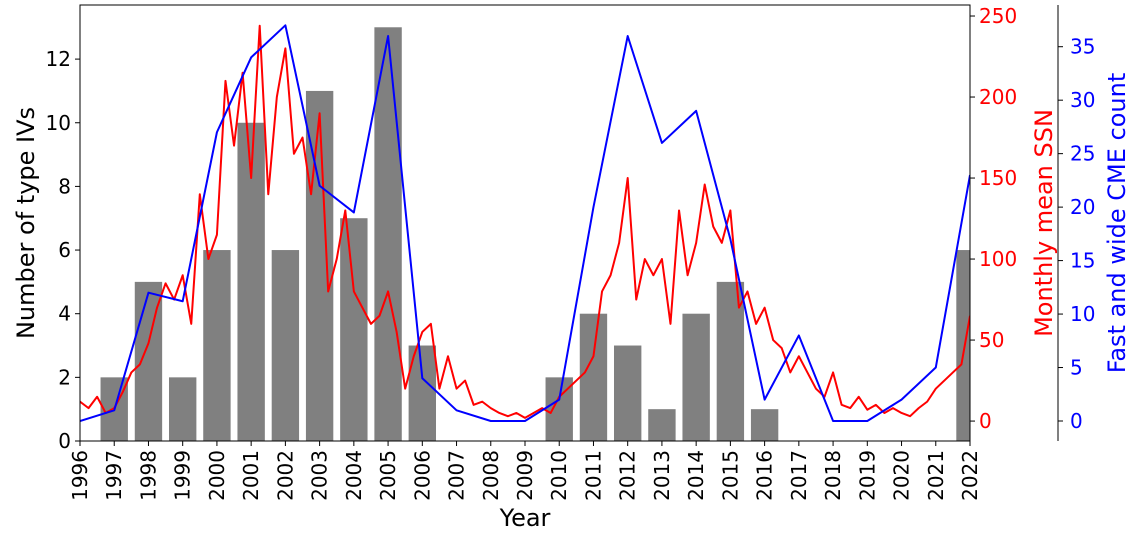 This screenshot has height=541, width=1131. I want to click on y-tick-label: 4, so click(64, 314).